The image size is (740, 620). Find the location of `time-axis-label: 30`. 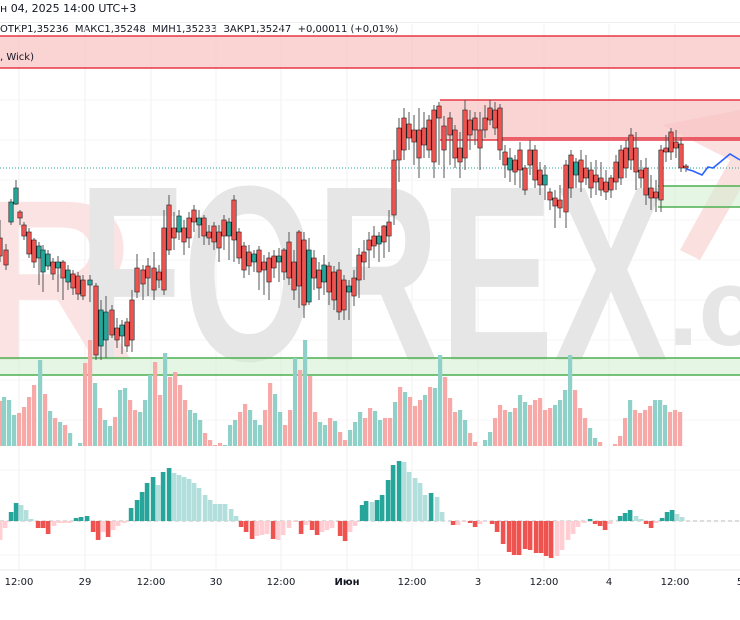

time-axis-label: 30 is located at coordinates (216, 582).